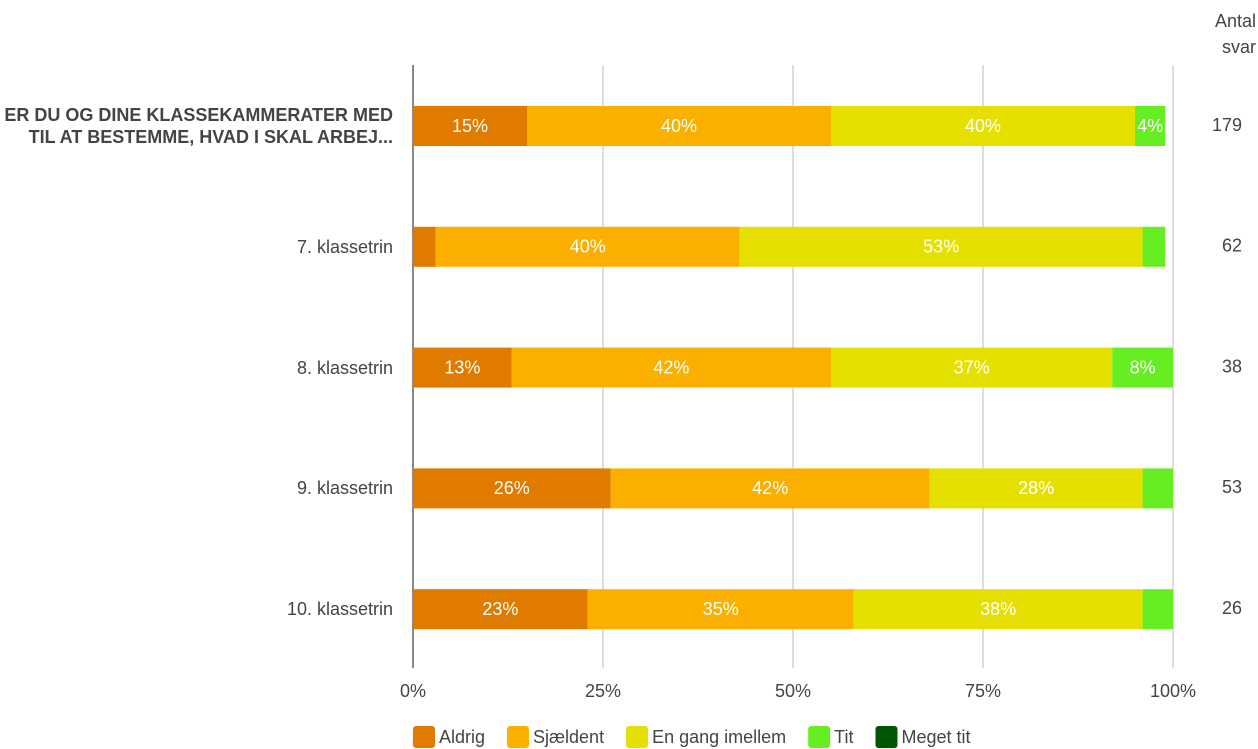  I want to click on count-label: 38, so click(1232, 366).